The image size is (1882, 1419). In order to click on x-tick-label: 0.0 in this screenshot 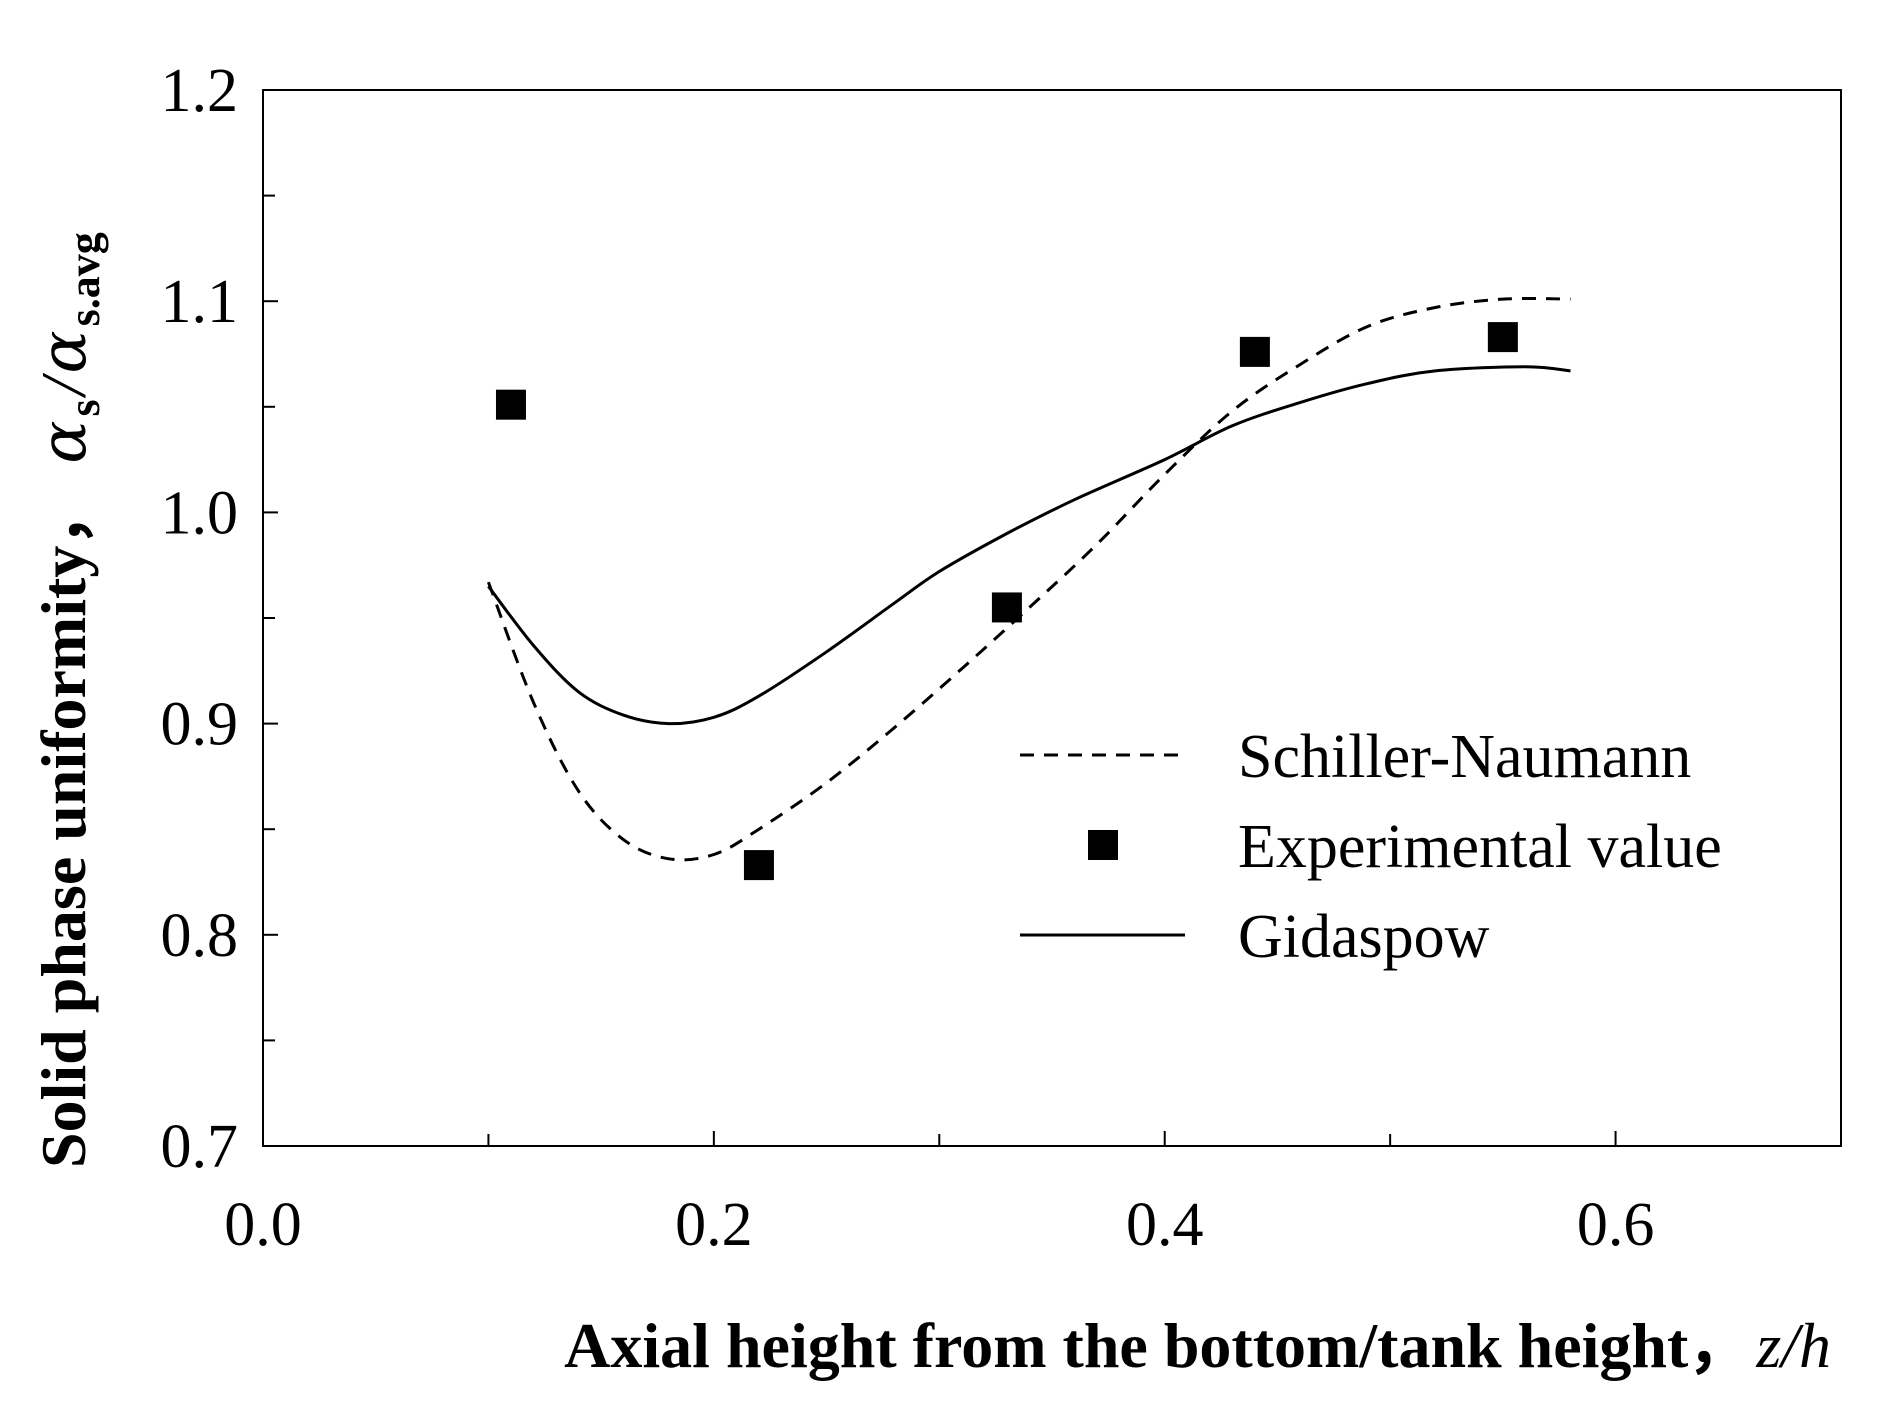, I will do `click(263, 1225)`.